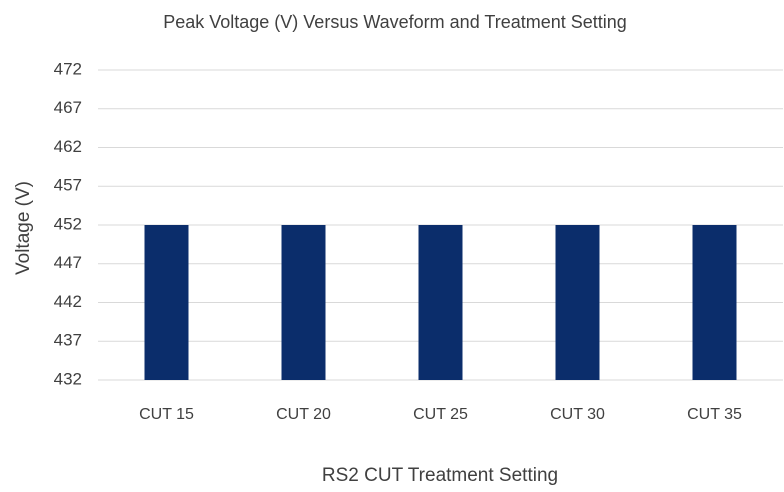  What do you see at coordinates (714, 414) in the screenshot?
I see `x-tick-label: CUT 35` at bounding box center [714, 414].